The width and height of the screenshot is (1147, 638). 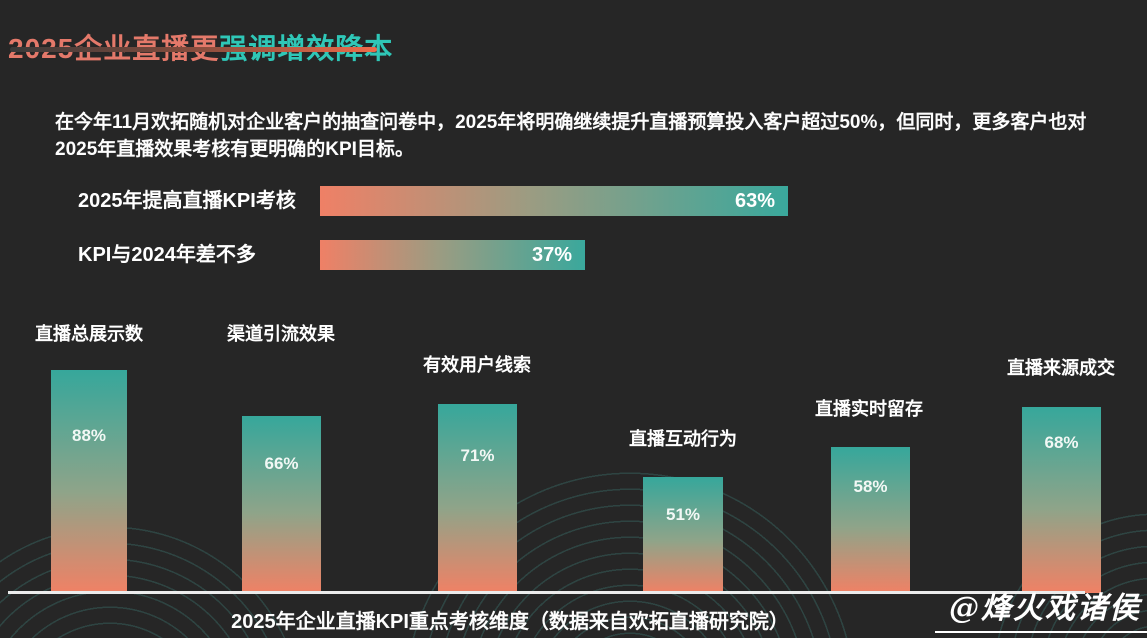 I want to click on title-underline, so click(x=193, y=49).